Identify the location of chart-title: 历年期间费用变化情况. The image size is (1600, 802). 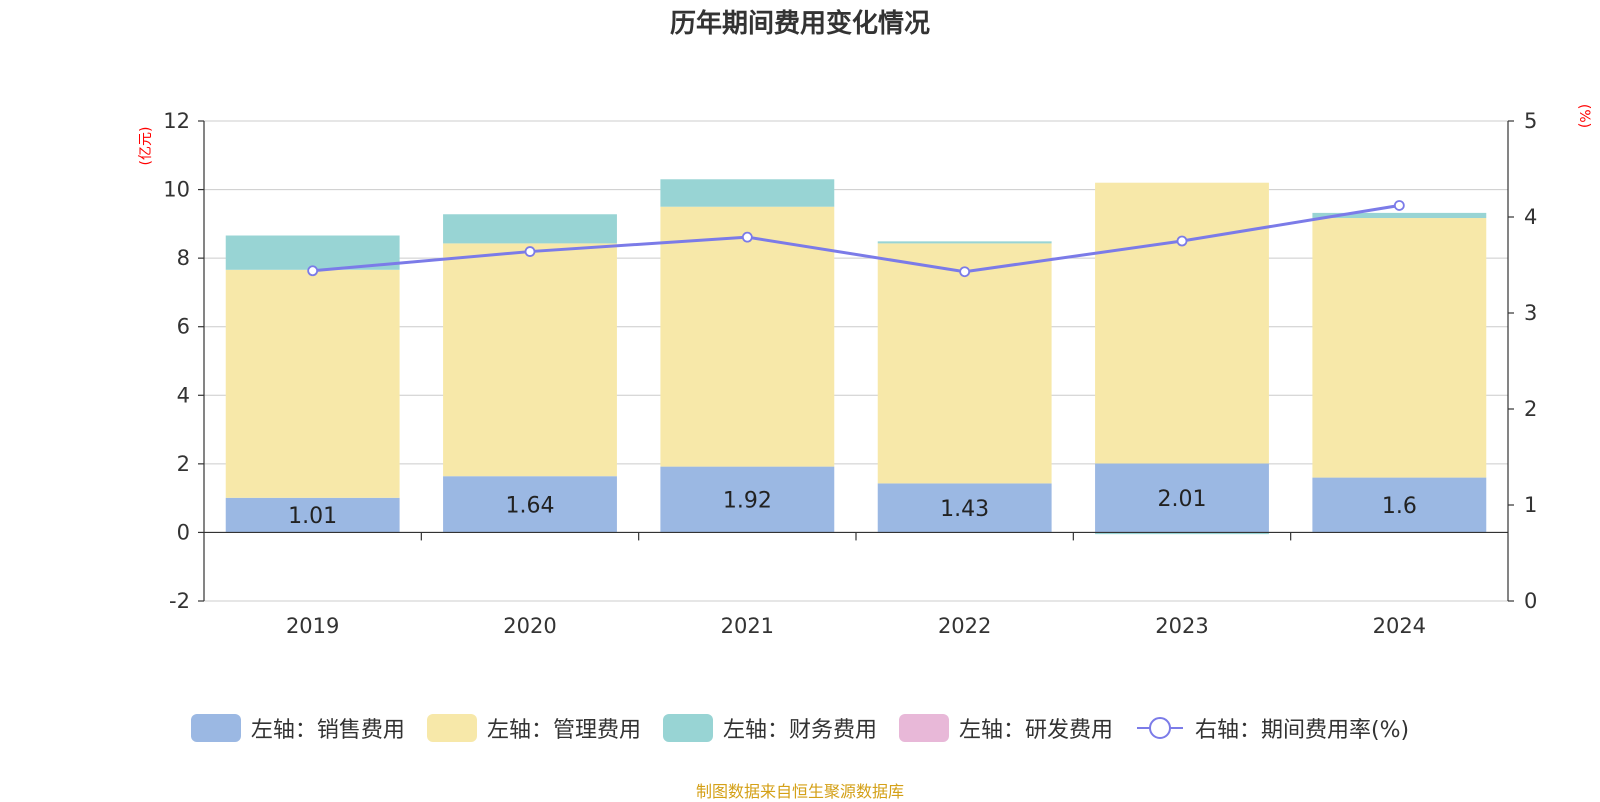
(800, 23).